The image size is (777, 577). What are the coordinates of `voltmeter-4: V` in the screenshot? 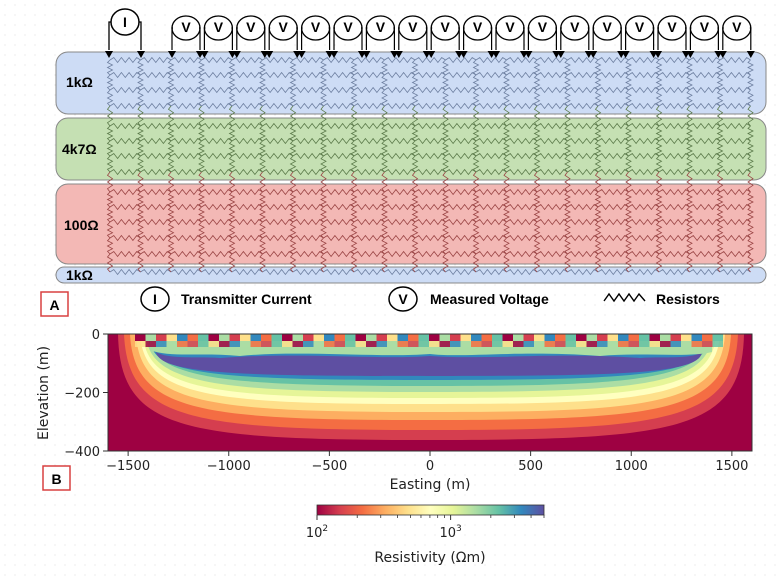 It's located at (283, 36).